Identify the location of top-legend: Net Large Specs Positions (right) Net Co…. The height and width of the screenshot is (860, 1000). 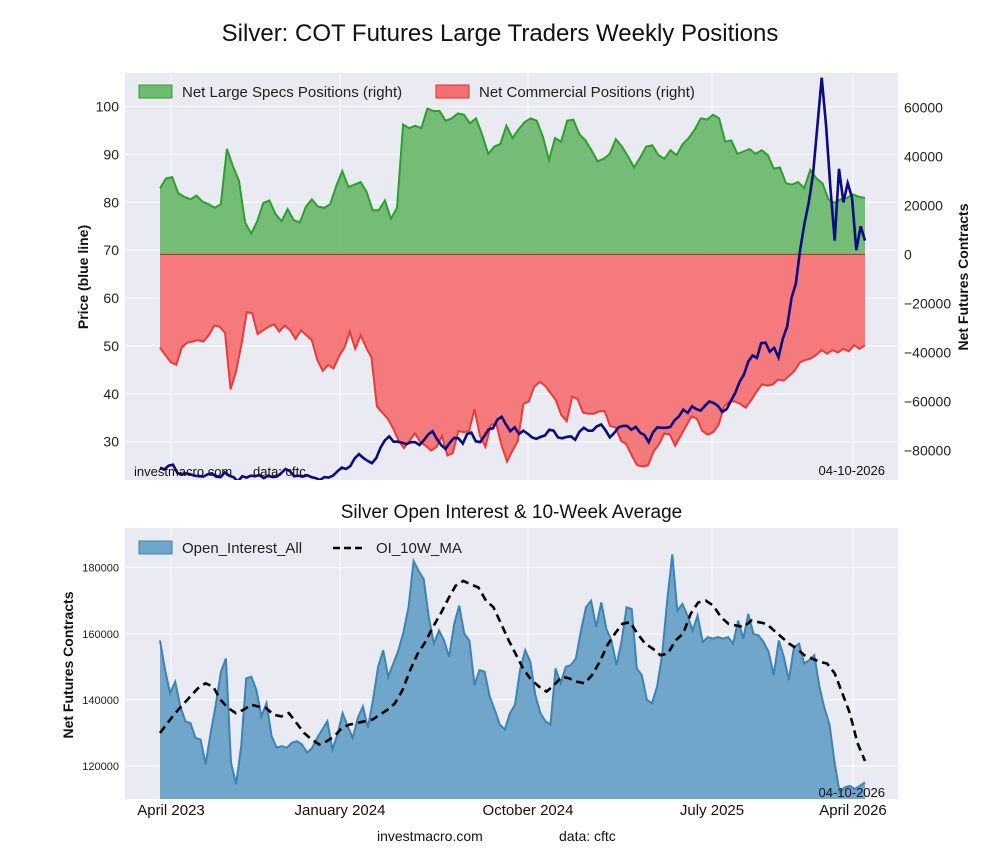
(416, 92).